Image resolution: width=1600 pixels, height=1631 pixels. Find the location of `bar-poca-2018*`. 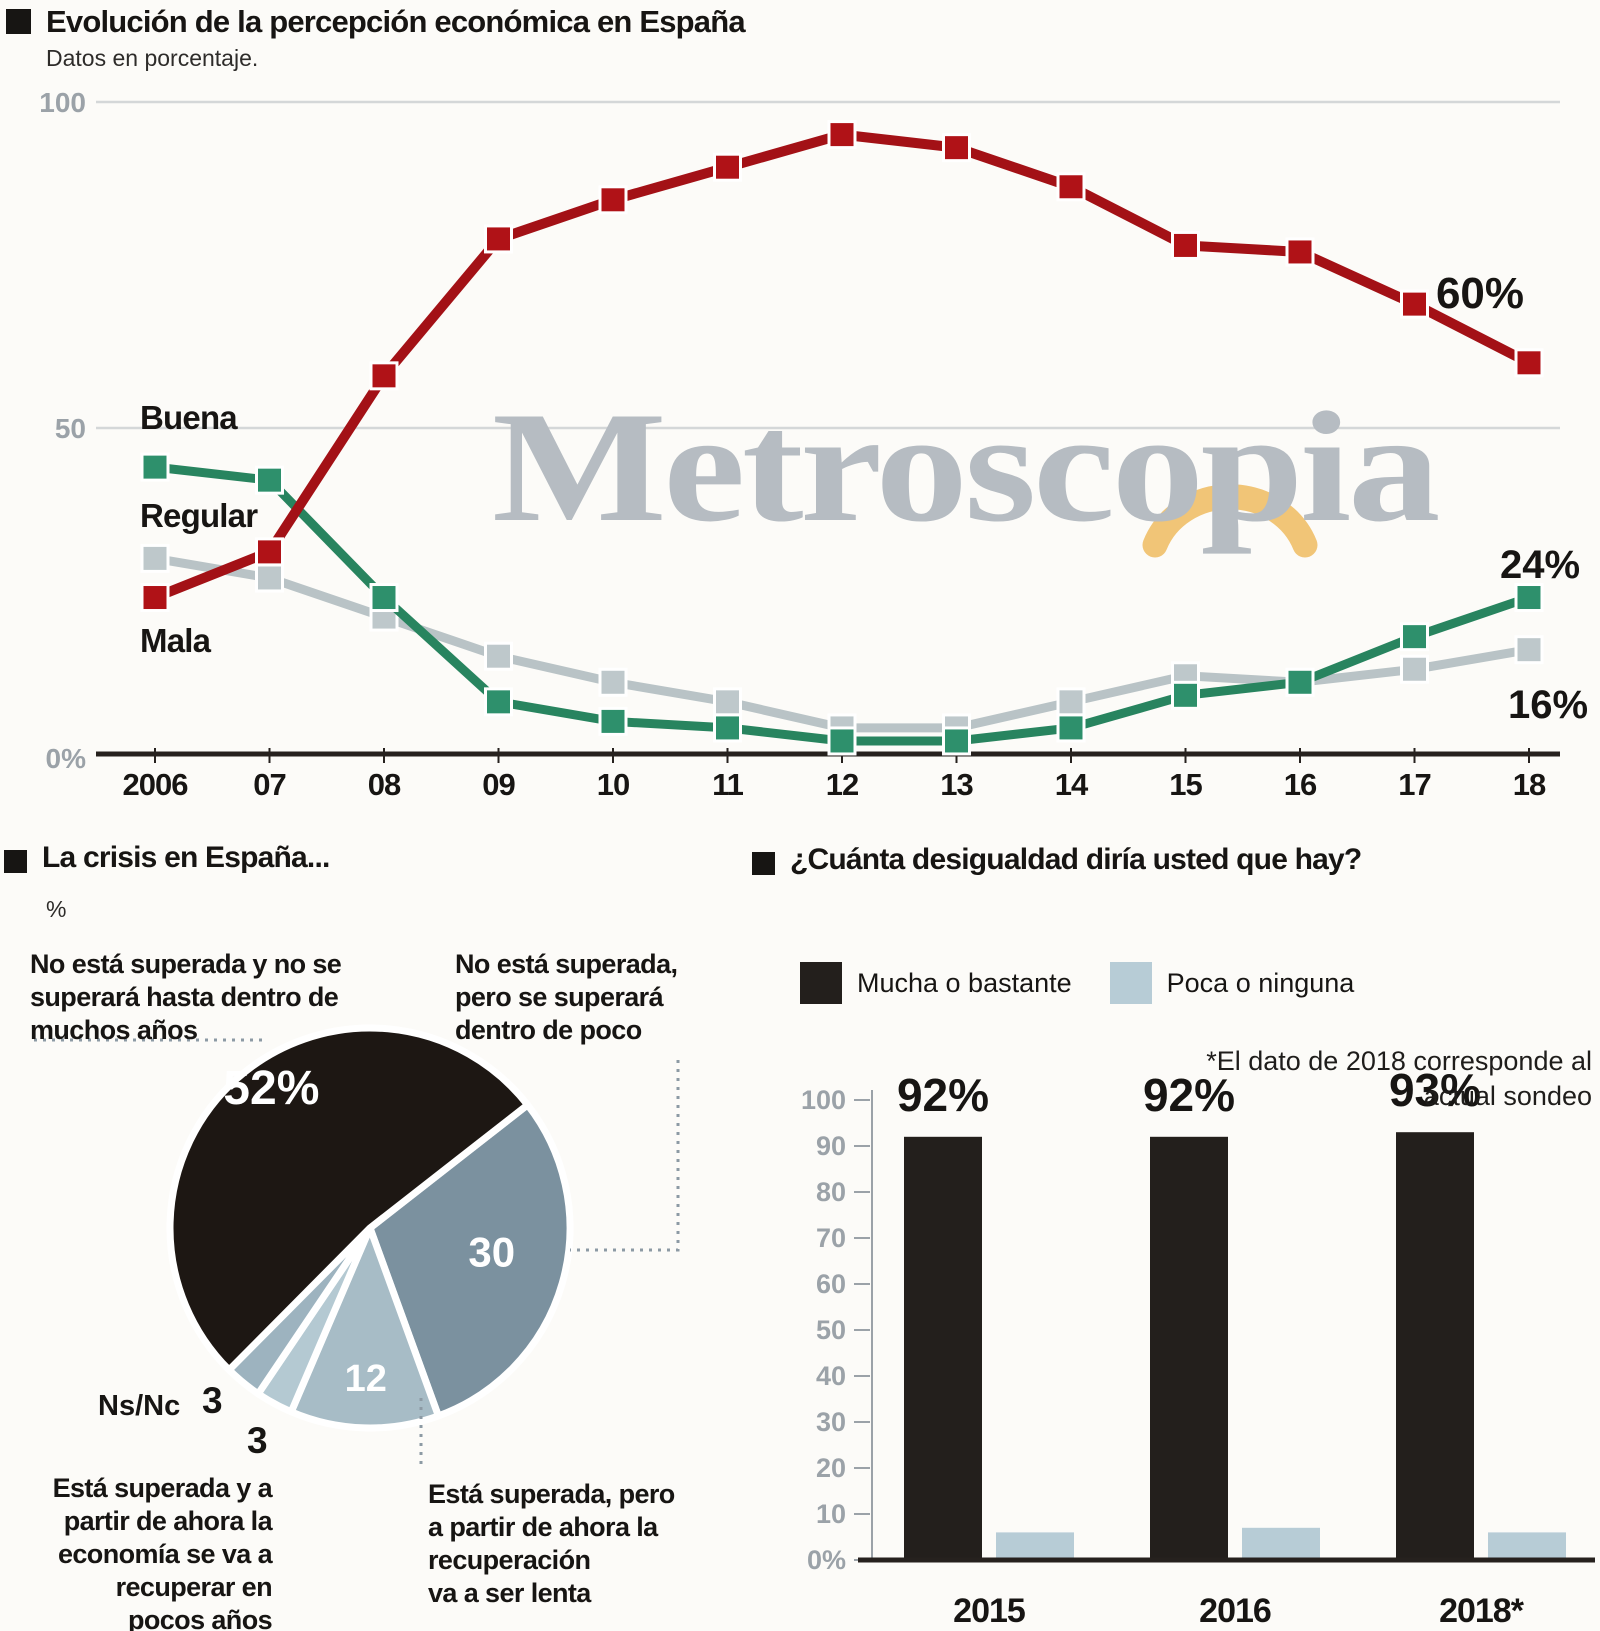

bar-poca-2018* is located at coordinates (1527, 1546).